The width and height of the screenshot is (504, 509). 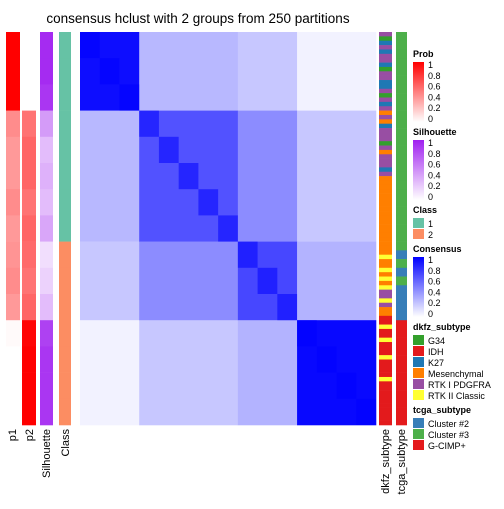 What do you see at coordinates (430, 260) in the screenshot?
I see `legend-tick: 1` at bounding box center [430, 260].